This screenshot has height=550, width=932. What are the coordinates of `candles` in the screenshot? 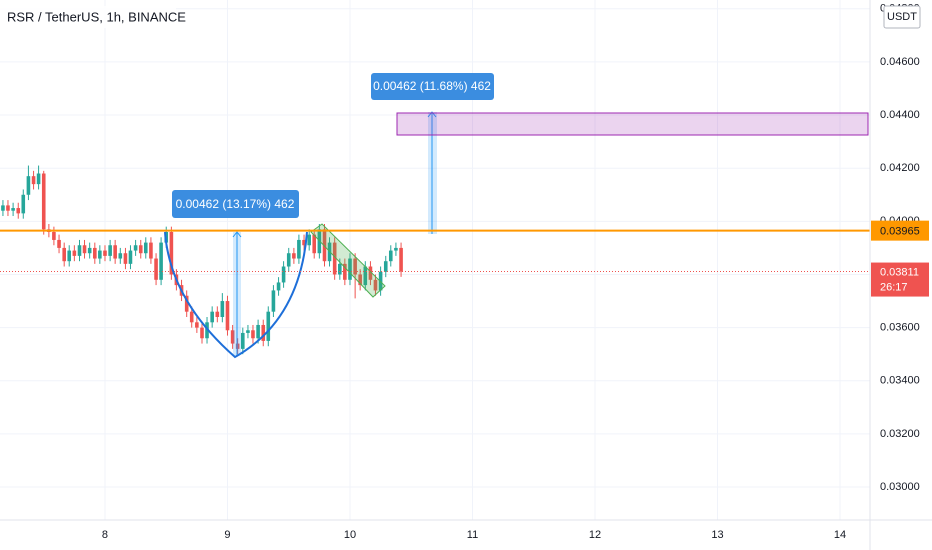 It's located at (202, 260).